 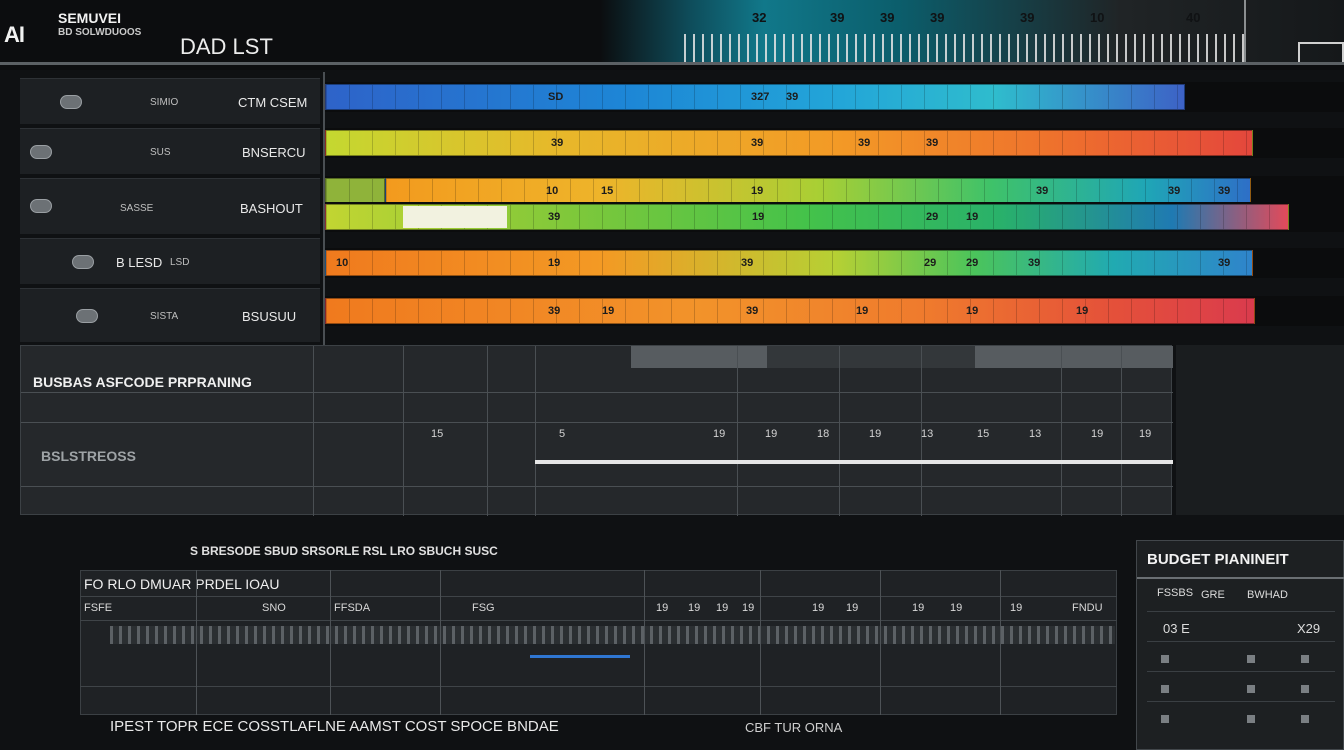 I want to click on timeline-bar: 10 15 19 39 39 39, so click(x=818, y=191).